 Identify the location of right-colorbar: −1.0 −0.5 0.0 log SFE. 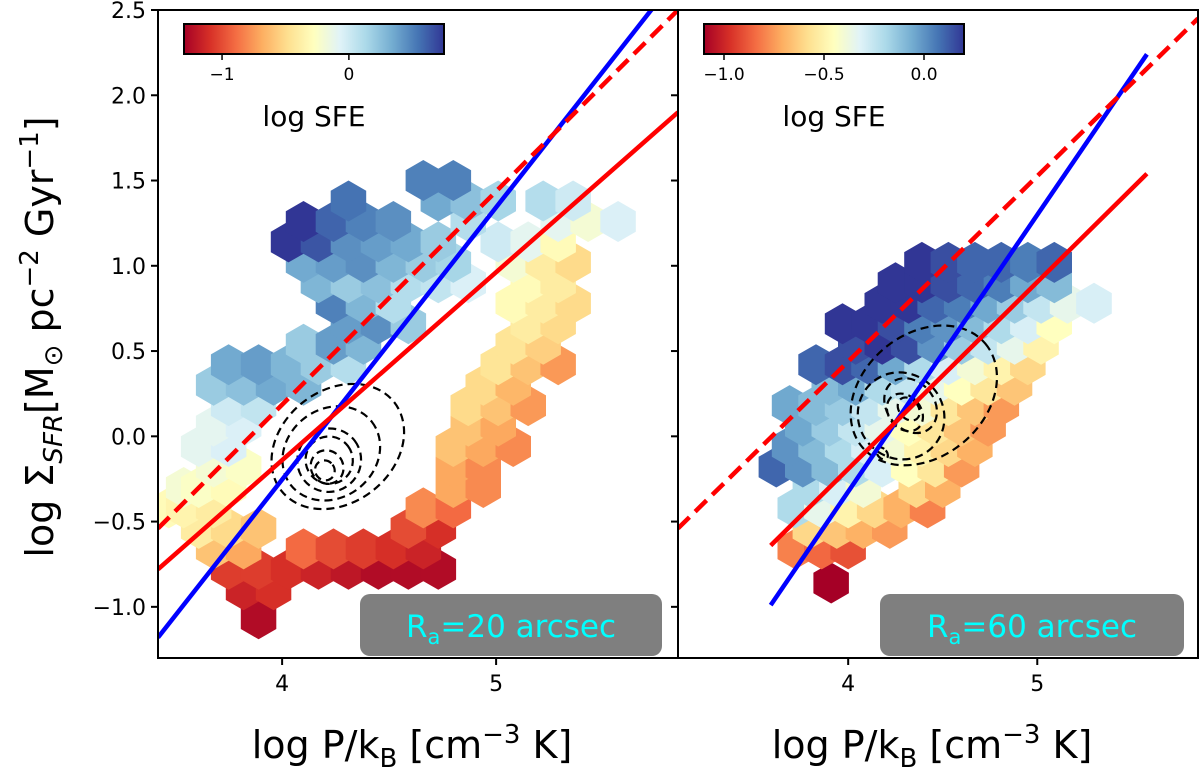
(834, 78).